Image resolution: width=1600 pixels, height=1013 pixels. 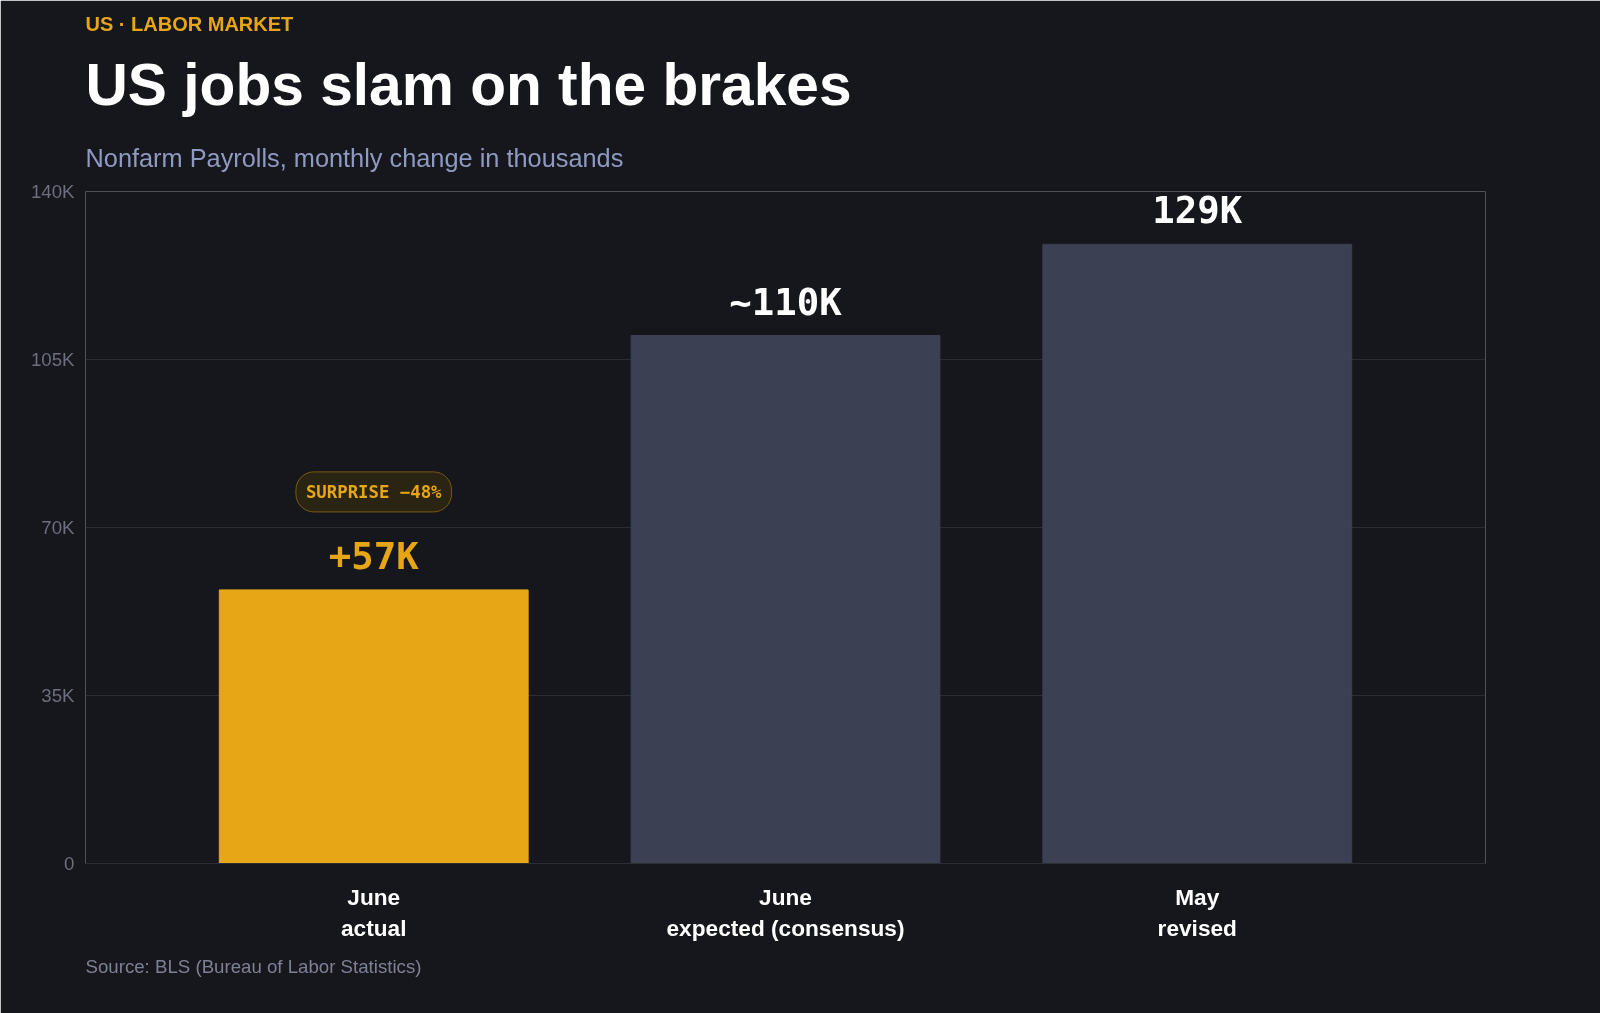 What do you see at coordinates (253, 966) in the screenshot?
I see `source-note: Source: BLS (Bureau of Labor Statistics)` at bounding box center [253, 966].